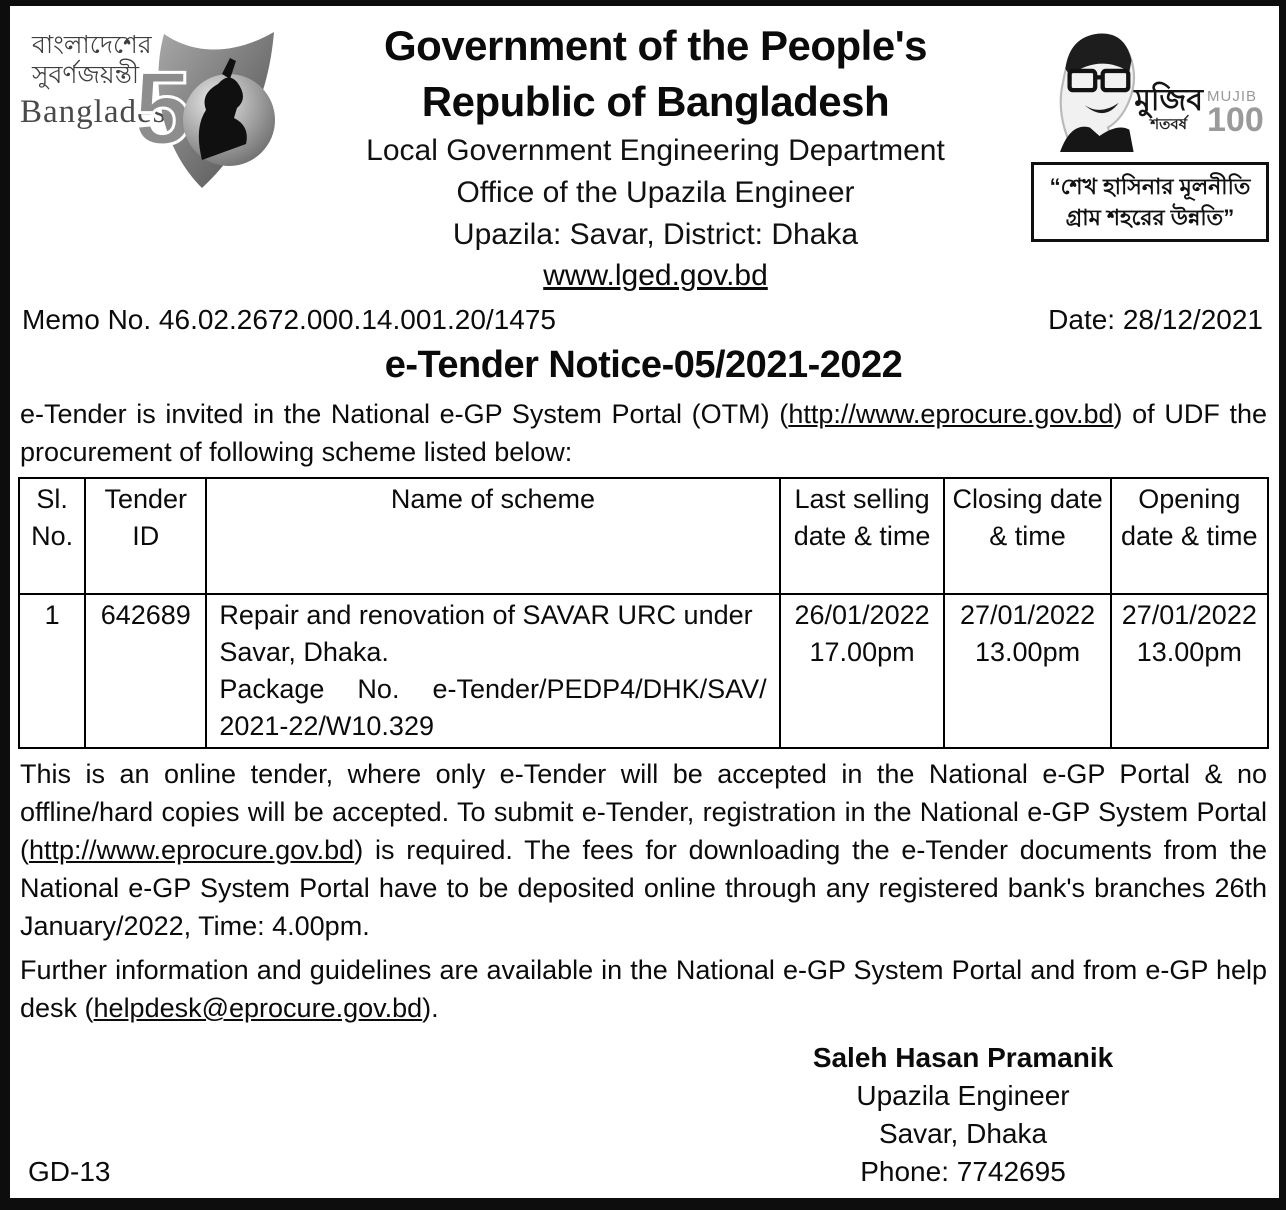 The image size is (1286, 1210). I want to click on signatory-name: Saleh Hasan Pramanik, so click(963, 1057).